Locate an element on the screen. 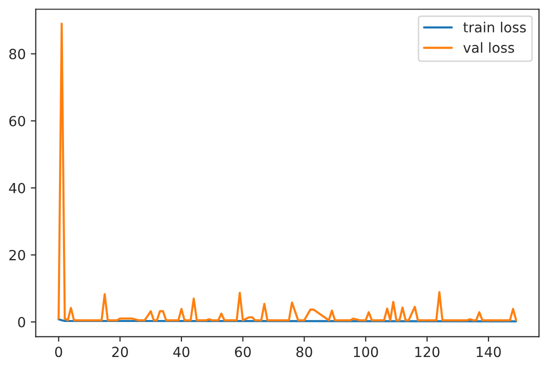 The image size is (550, 370). y-tick-label: 0 is located at coordinates (22, 322).